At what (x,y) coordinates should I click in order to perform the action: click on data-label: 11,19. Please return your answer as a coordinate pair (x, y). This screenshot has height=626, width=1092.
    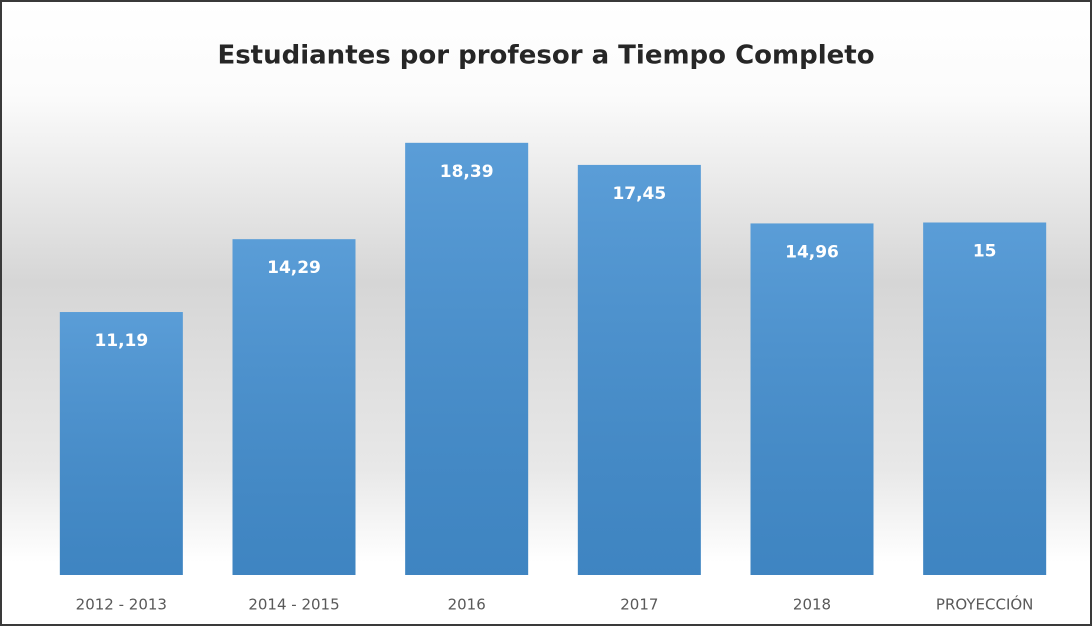
    Looking at the image, I should click on (121, 341).